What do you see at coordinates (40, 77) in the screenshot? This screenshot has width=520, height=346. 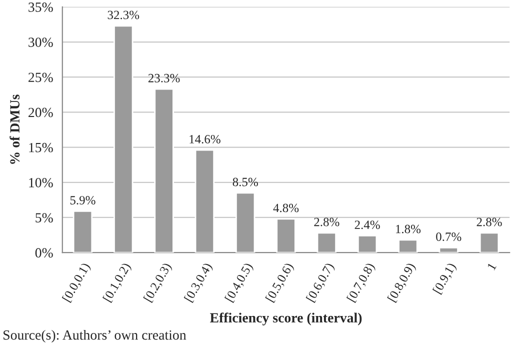 I see `y-tick-label: 25%` at bounding box center [40, 77].